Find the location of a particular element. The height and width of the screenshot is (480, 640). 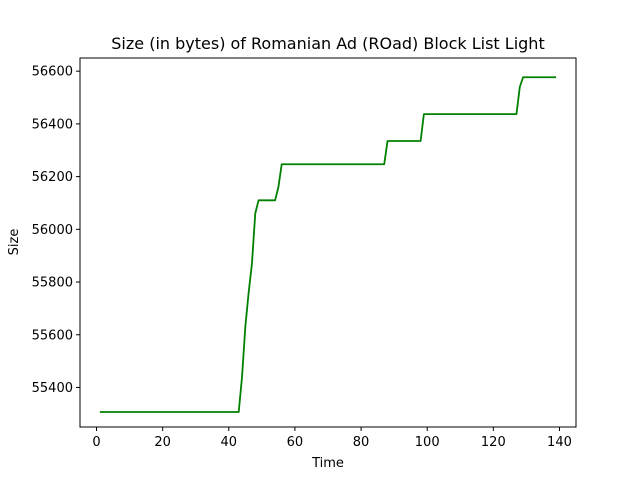

x-axis-ticks: 0 20 40 60 80 100 120 140 is located at coordinates (332, 438).